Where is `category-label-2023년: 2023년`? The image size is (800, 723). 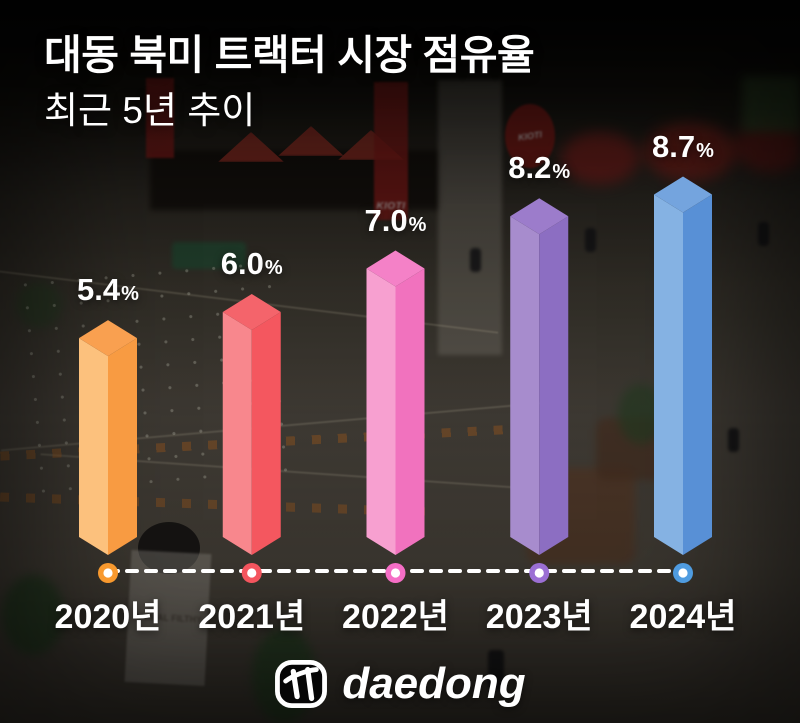
category-label-2023년: 2023년 is located at coordinates (539, 617).